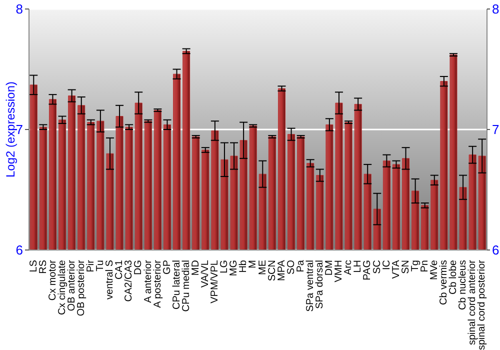 The height and width of the screenshot is (350, 500). Describe the element at coordinates (138, 267) in the screenshot. I see `x-tick-label: DG` at that location.